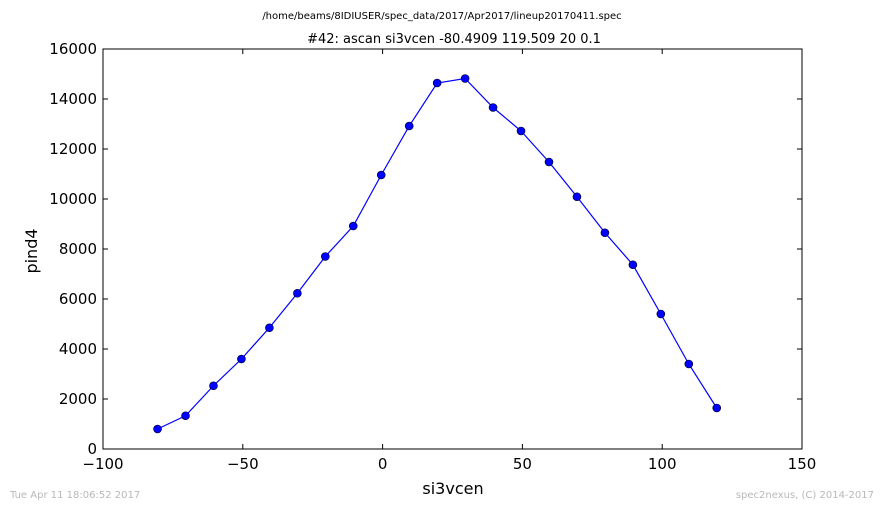 This screenshot has width=884, height=509. Describe the element at coordinates (243, 464) in the screenshot. I see `x-tick-label: −50` at that location.